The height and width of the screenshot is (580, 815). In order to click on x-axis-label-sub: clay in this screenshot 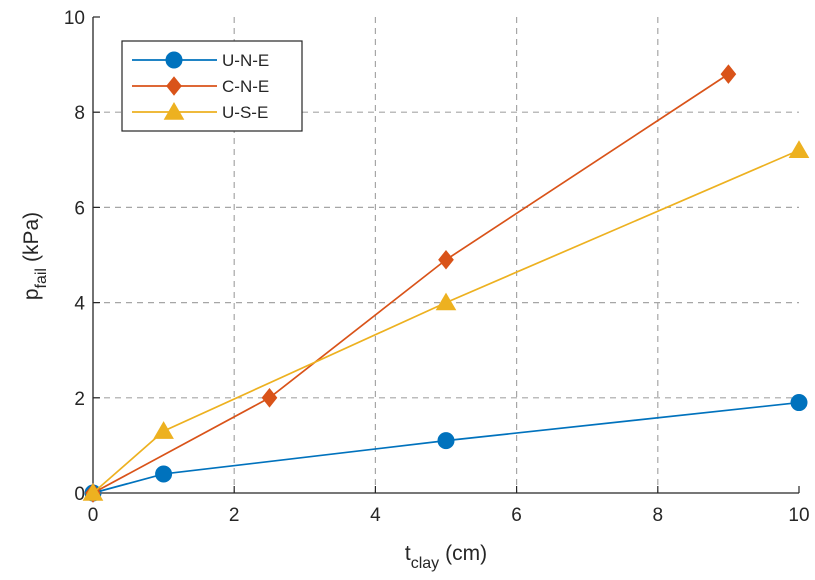, I will do `click(425, 563)`.